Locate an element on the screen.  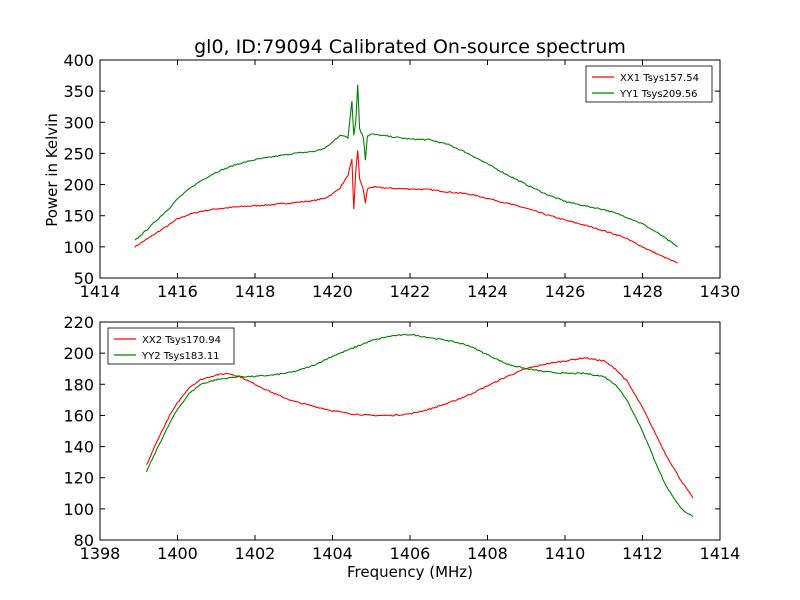
legend-entry: XX1 Tsys157.54 is located at coordinates (659, 78).